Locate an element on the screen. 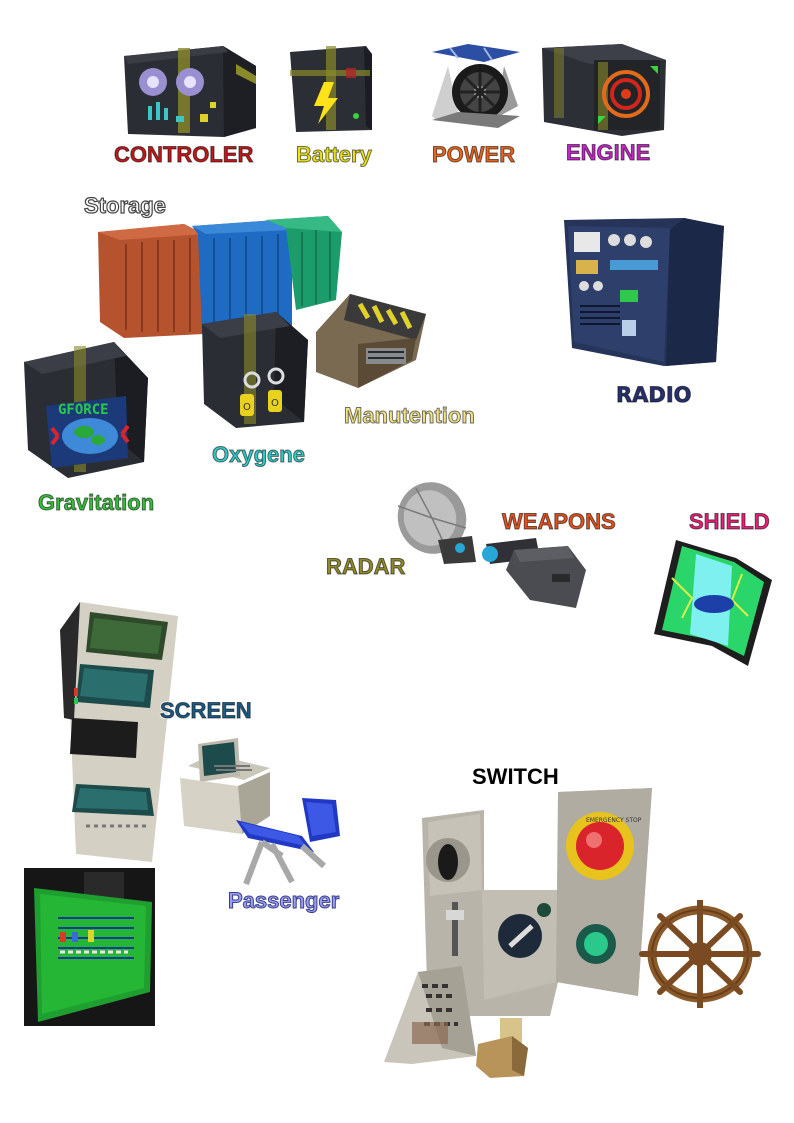 This screenshot has height=1123, width=794. ship-wheel-icon is located at coordinates (700, 954).